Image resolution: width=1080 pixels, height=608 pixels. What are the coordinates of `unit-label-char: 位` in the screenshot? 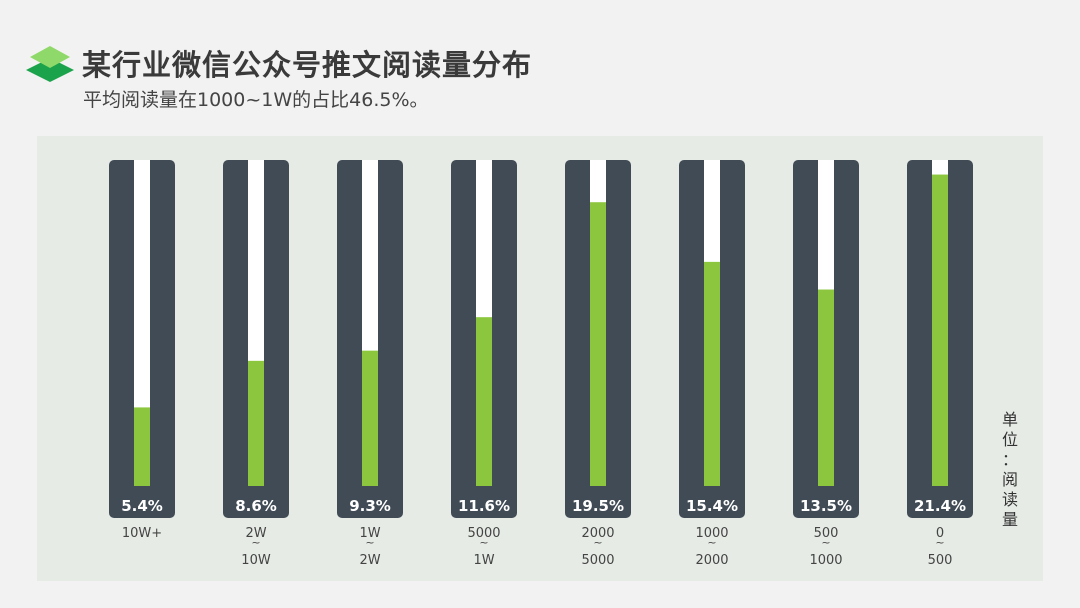 It's located at (1009, 439).